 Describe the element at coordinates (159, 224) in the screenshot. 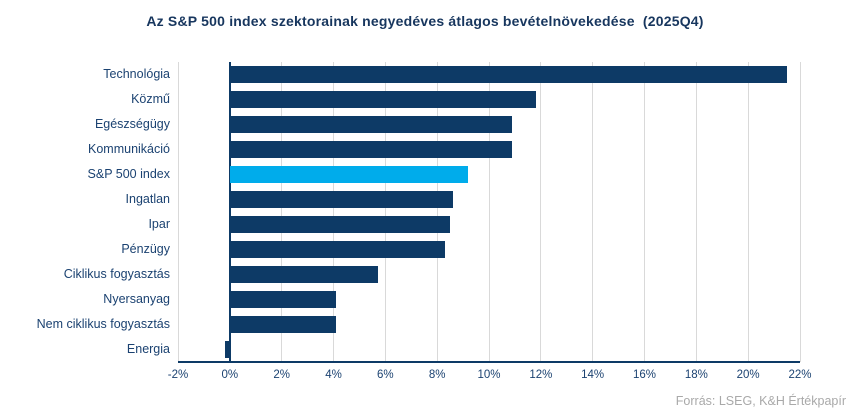

I see `category-label: Ipar` at that location.